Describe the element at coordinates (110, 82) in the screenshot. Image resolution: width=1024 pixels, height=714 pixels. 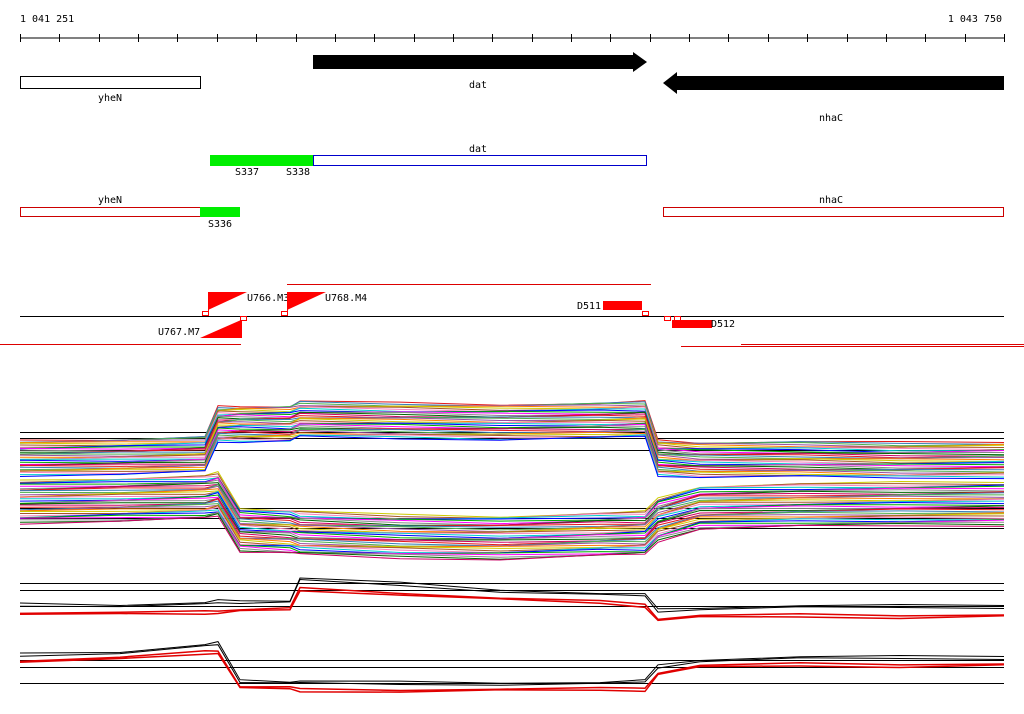
I see `gene-box` at that location.